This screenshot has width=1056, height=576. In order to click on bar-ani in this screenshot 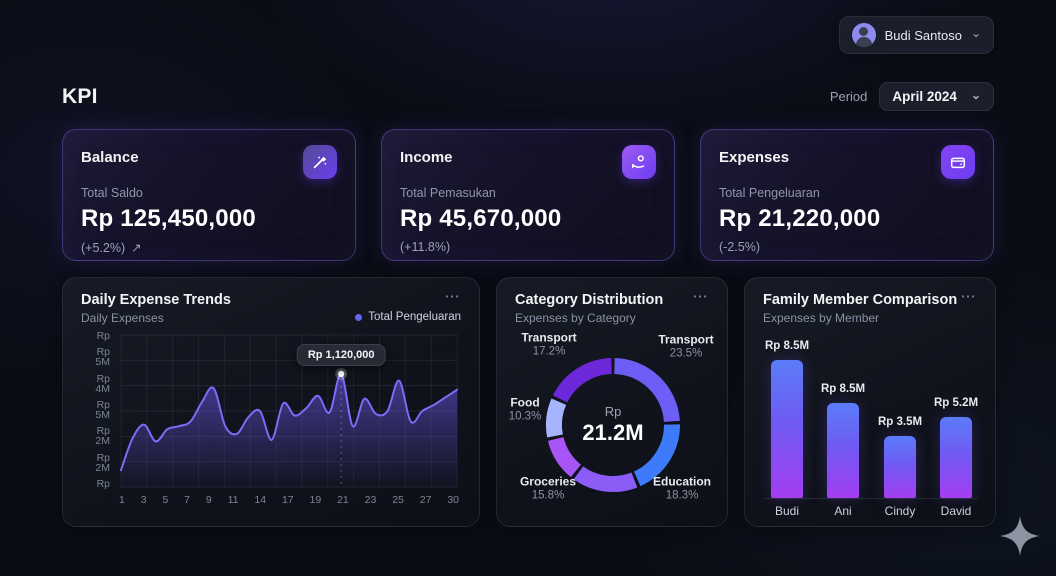, I will do `click(843, 450)`.